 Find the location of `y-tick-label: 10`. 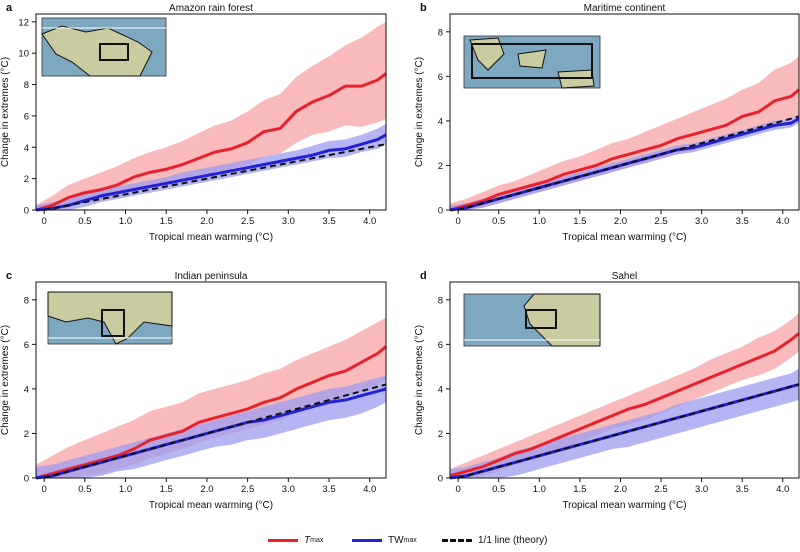

y-tick-label: 10 is located at coordinates (23, 54).